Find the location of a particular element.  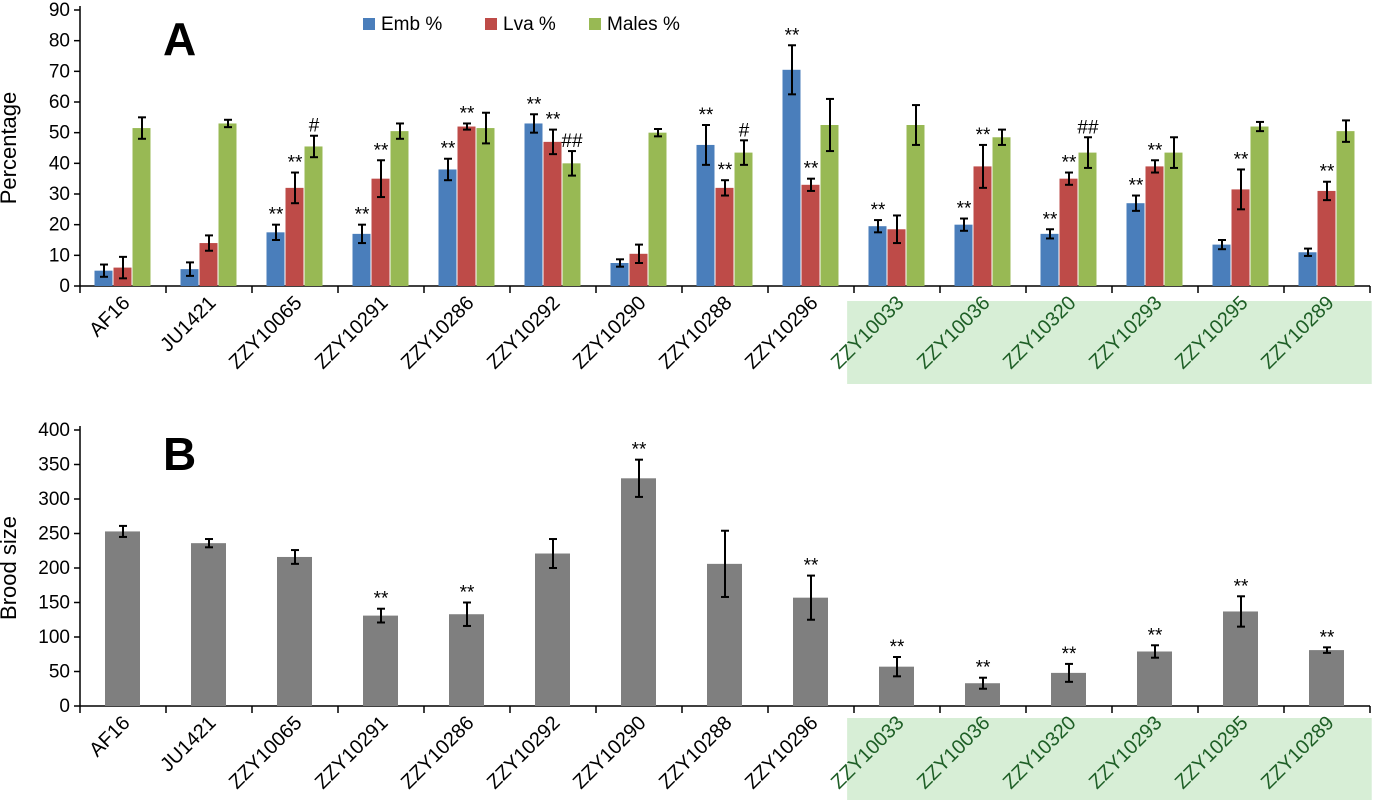

panel-a-y-tick-label: 10 is located at coordinates (59, 255).